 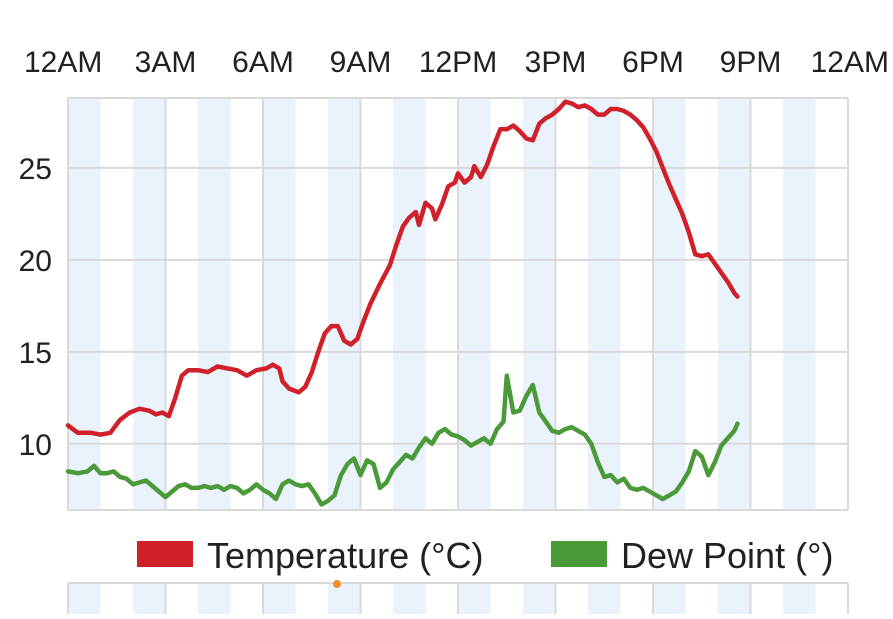 I want to click on legend-swatch-temperature, so click(x=165, y=554).